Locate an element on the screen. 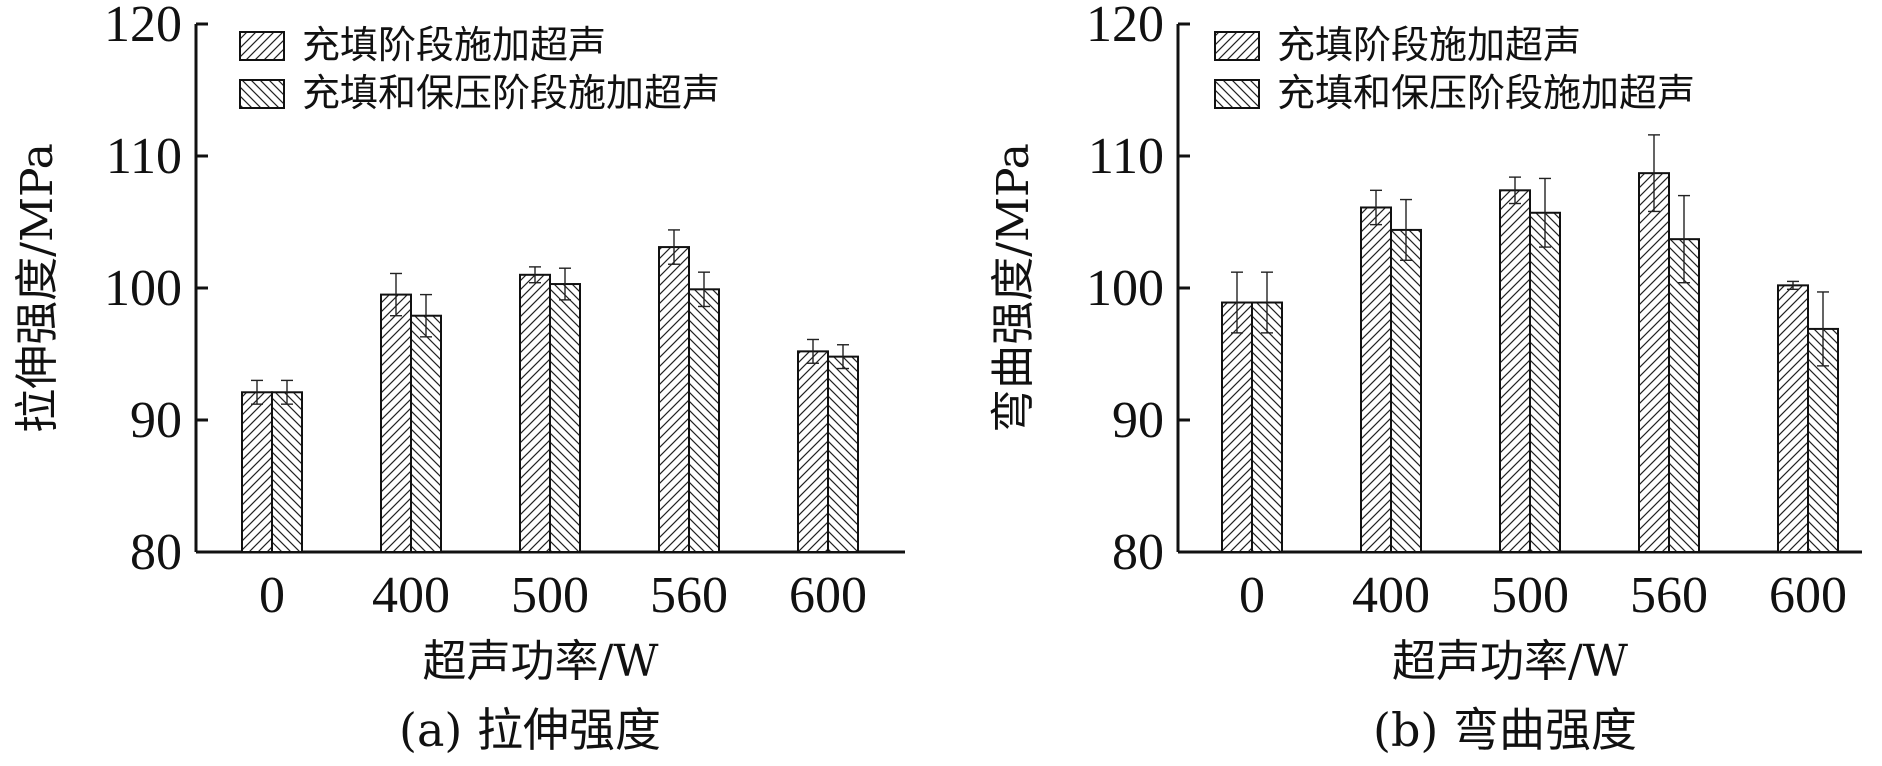  y-axis-title: 弯曲强度/MPa is located at coordinates (1013, 288).